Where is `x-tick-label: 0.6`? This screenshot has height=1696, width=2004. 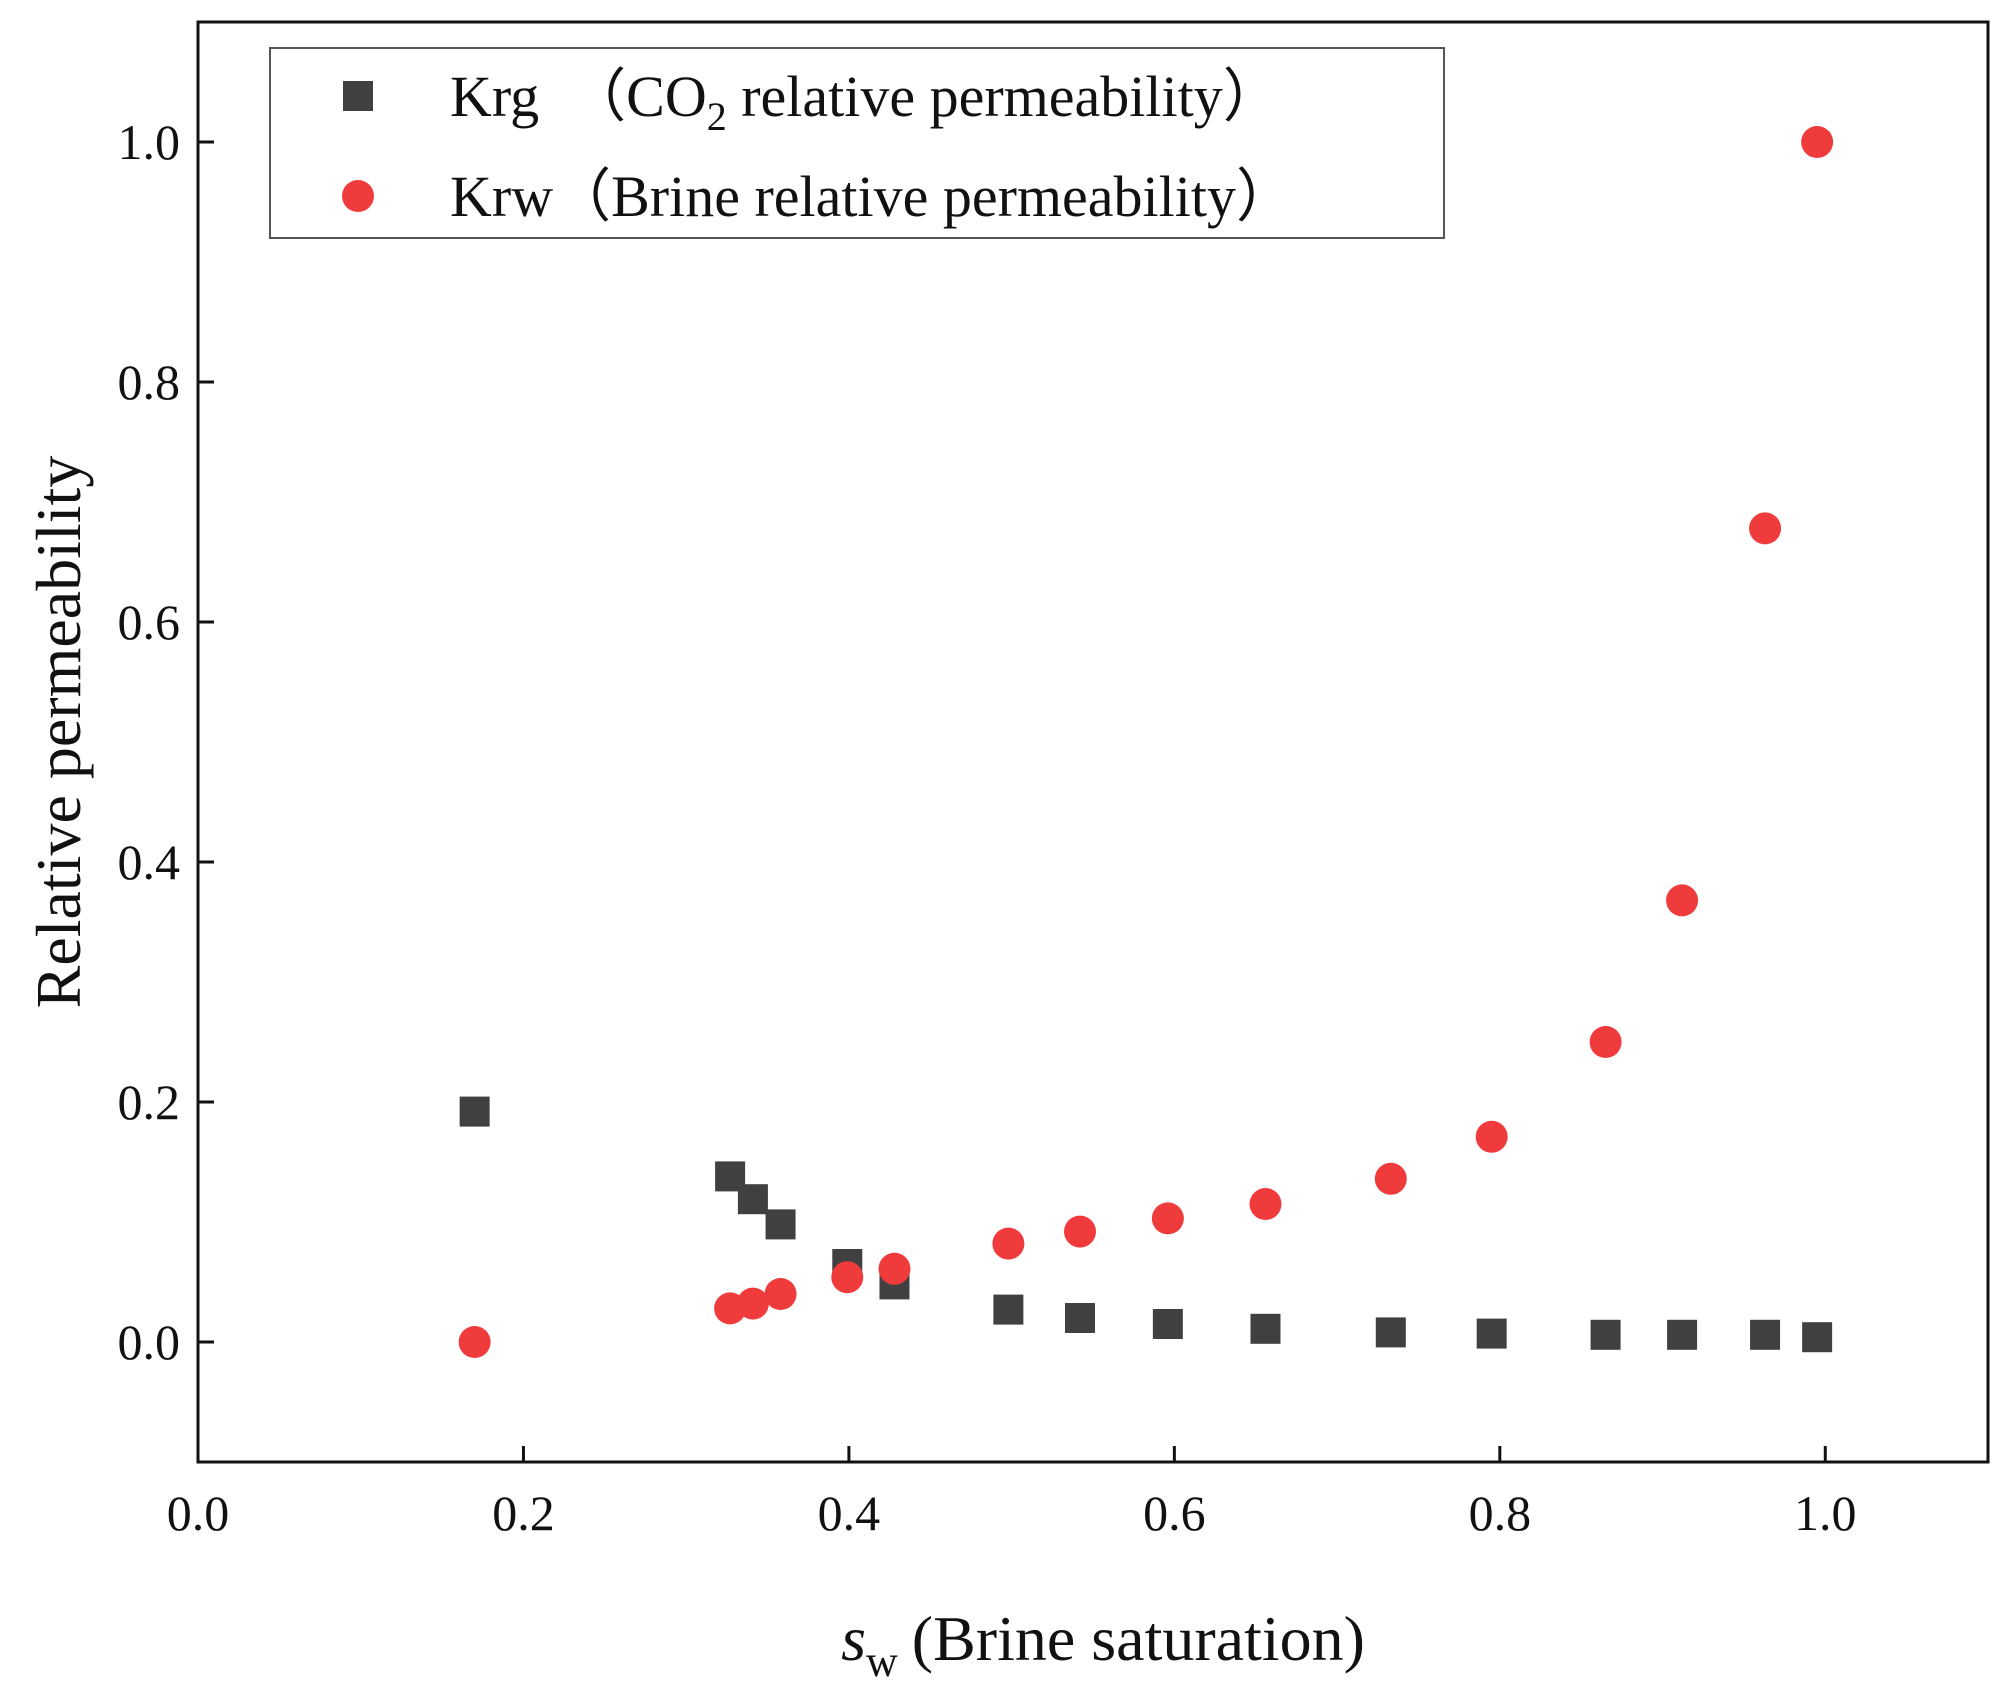 x-tick-label: 0.6 is located at coordinates (1174, 1513).